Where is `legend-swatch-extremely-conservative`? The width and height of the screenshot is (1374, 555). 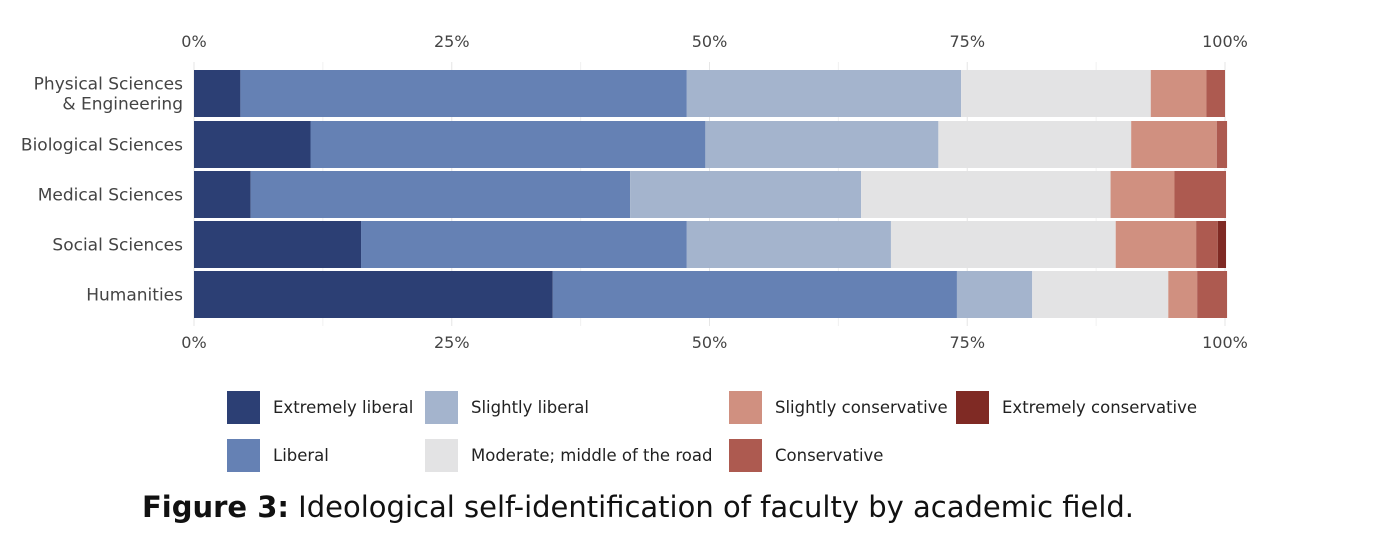 legend-swatch-extremely-conservative is located at coordinates (972, 407).